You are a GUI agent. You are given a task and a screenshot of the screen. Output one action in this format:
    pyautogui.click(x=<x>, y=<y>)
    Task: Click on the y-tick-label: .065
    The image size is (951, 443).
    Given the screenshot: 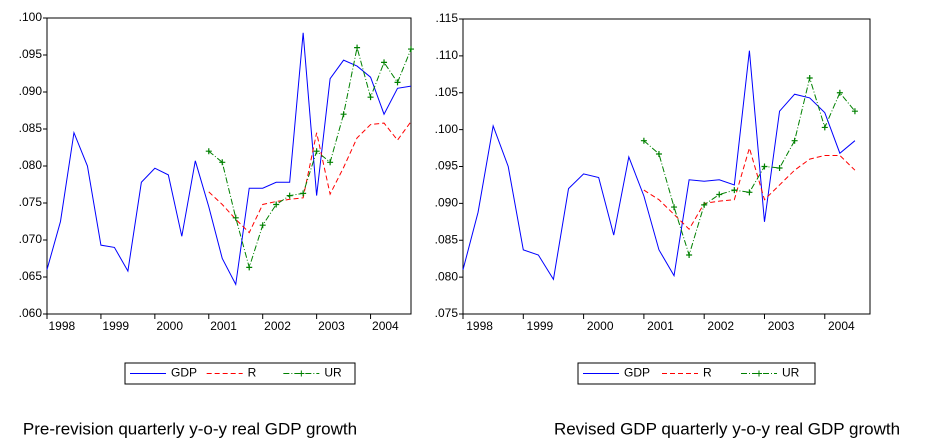 What is the action you would take?
    pyautogui.click(x=31, y=276)
    